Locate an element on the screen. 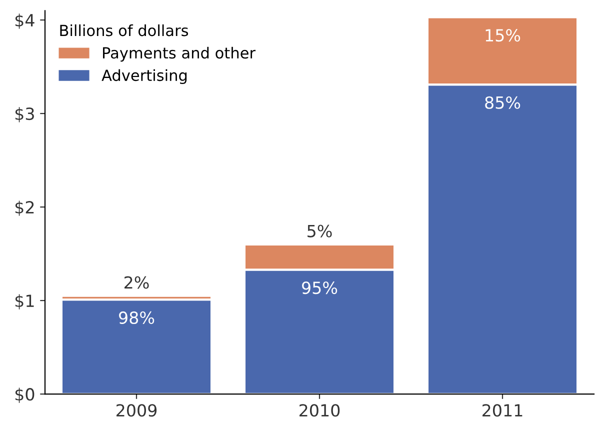 Image resolution: width=600 pixels, height=426 pixels. x-tick-label: 2011 is located at coordinates (502, 410).